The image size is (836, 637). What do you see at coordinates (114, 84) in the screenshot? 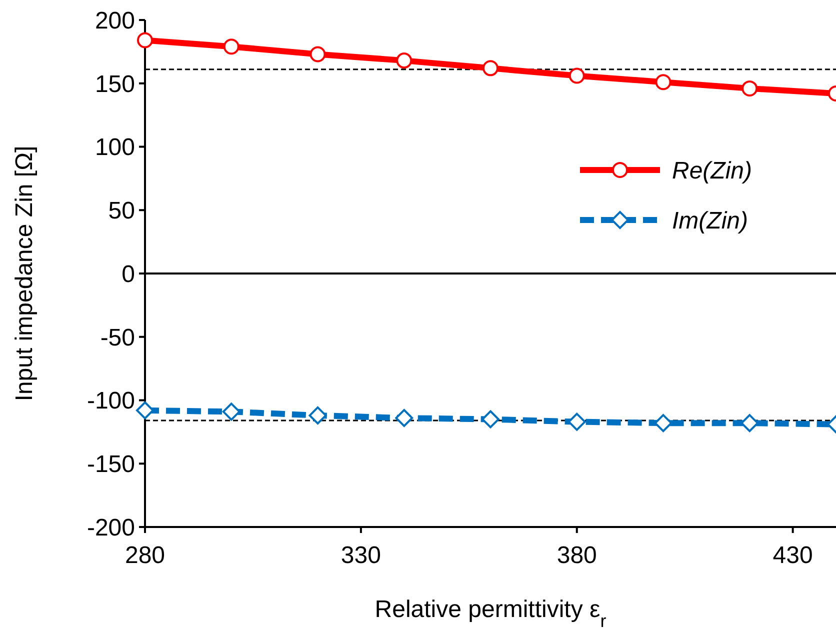
I see `y-tick-label: 150` at bounding box center [114, 84].